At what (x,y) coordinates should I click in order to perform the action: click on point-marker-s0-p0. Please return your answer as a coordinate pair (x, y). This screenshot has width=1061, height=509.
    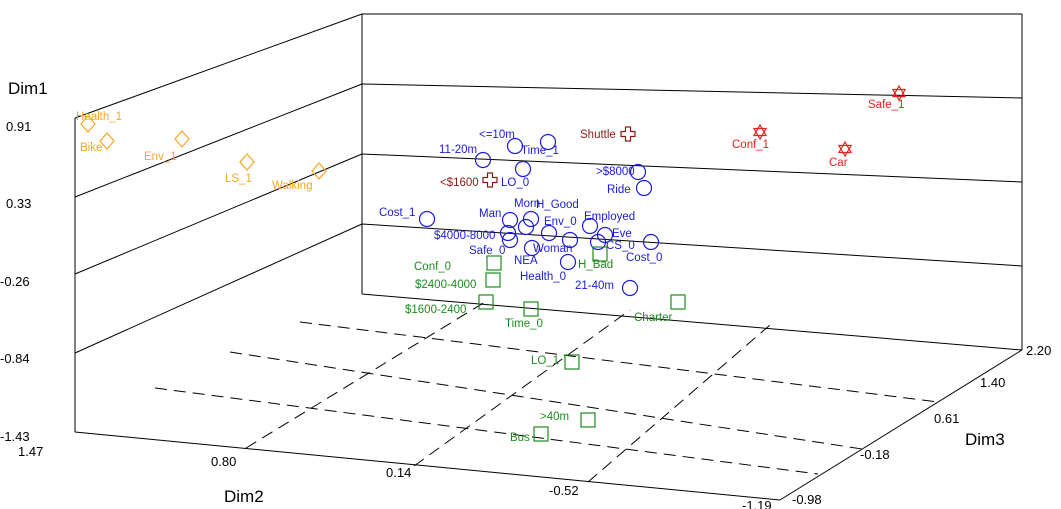
    Looking at the image, I should click on (88, 124).